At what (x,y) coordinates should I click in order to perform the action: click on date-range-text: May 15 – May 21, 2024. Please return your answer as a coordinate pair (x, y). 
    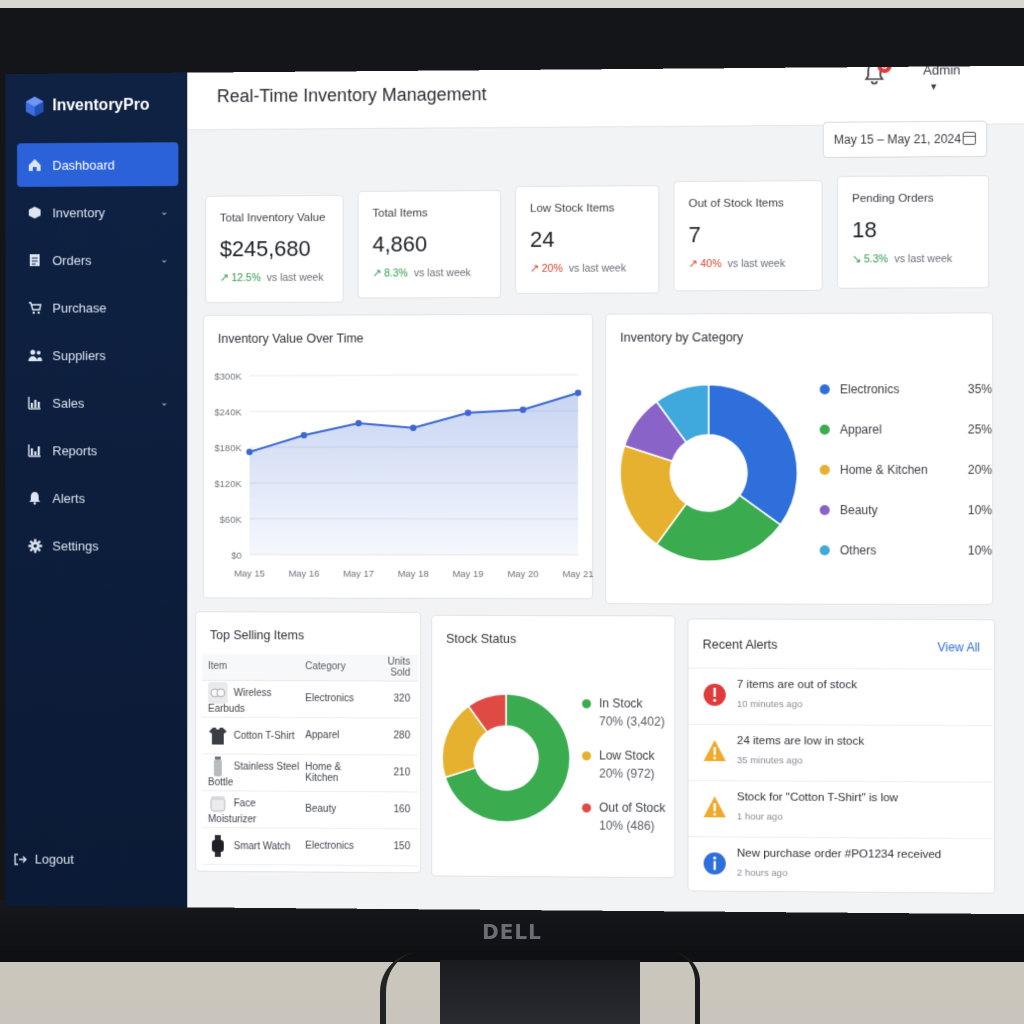
    Looking at the image, I should click on (897, 139).